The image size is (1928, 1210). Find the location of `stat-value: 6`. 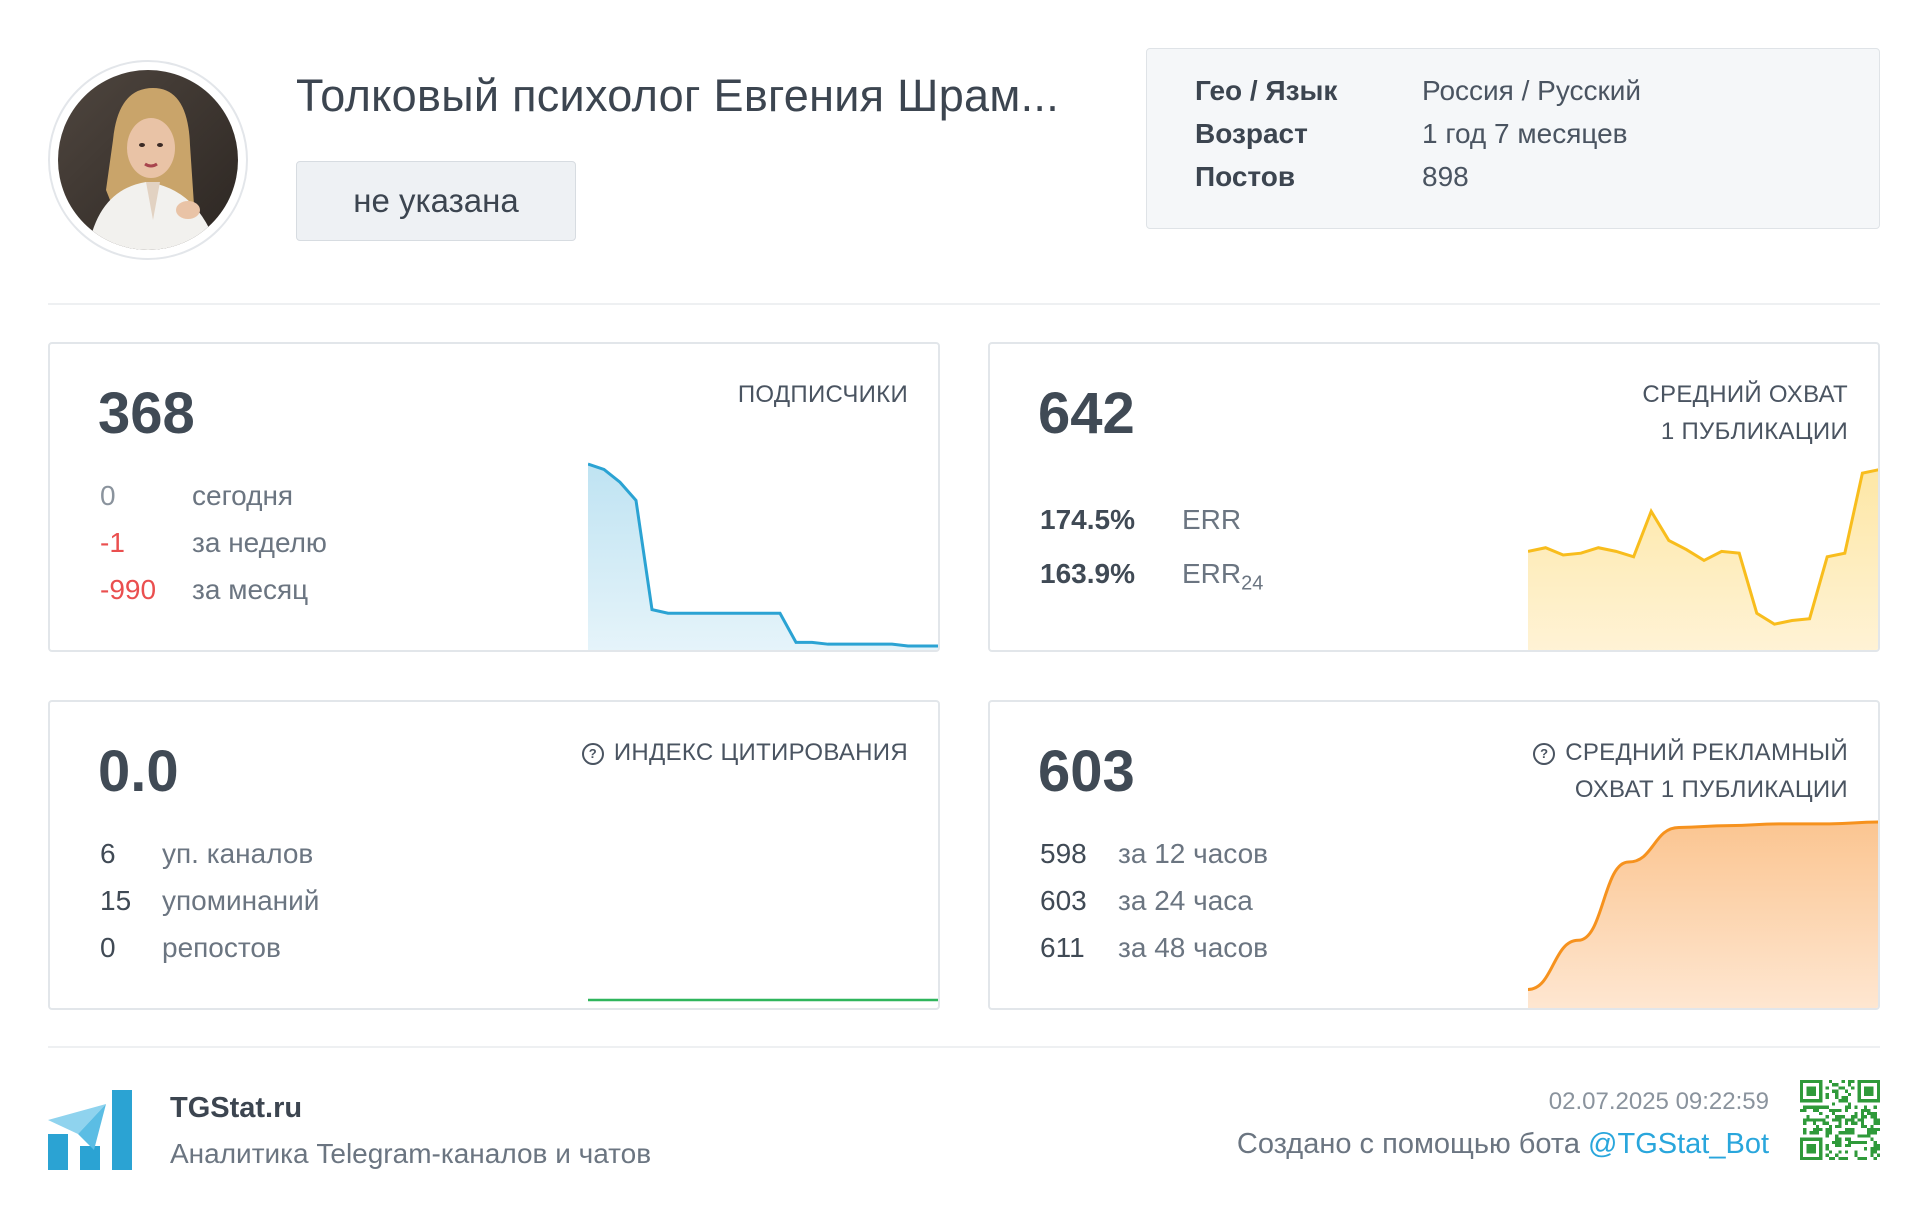

stat-value: 6 is located at coordinates (108, 853).